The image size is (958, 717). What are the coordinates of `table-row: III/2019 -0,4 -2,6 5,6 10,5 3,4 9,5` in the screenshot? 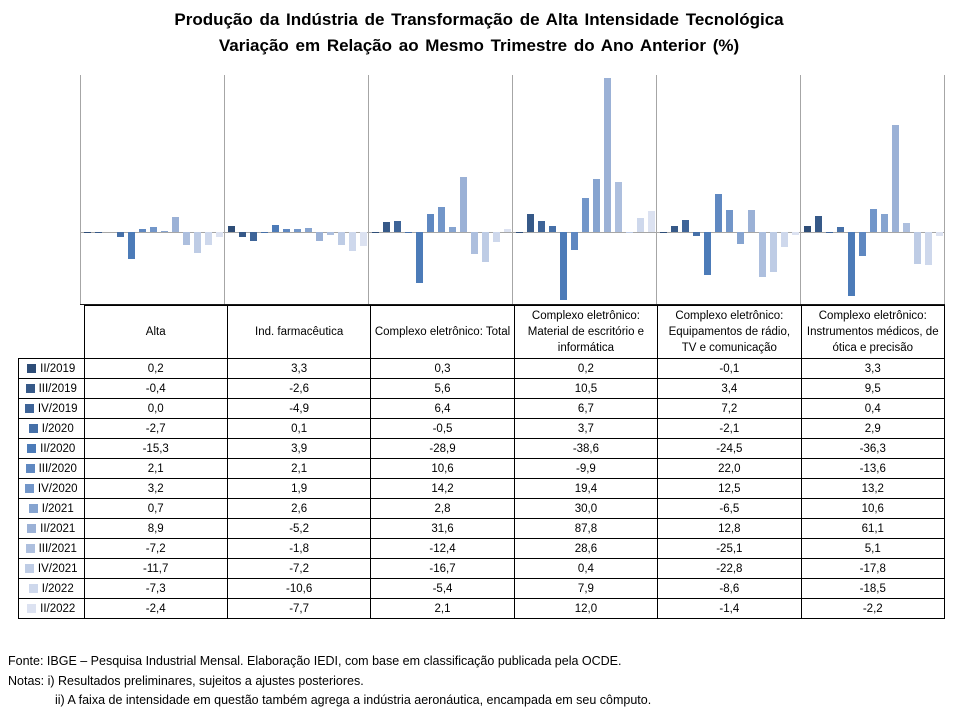 It's located at (482, 388).